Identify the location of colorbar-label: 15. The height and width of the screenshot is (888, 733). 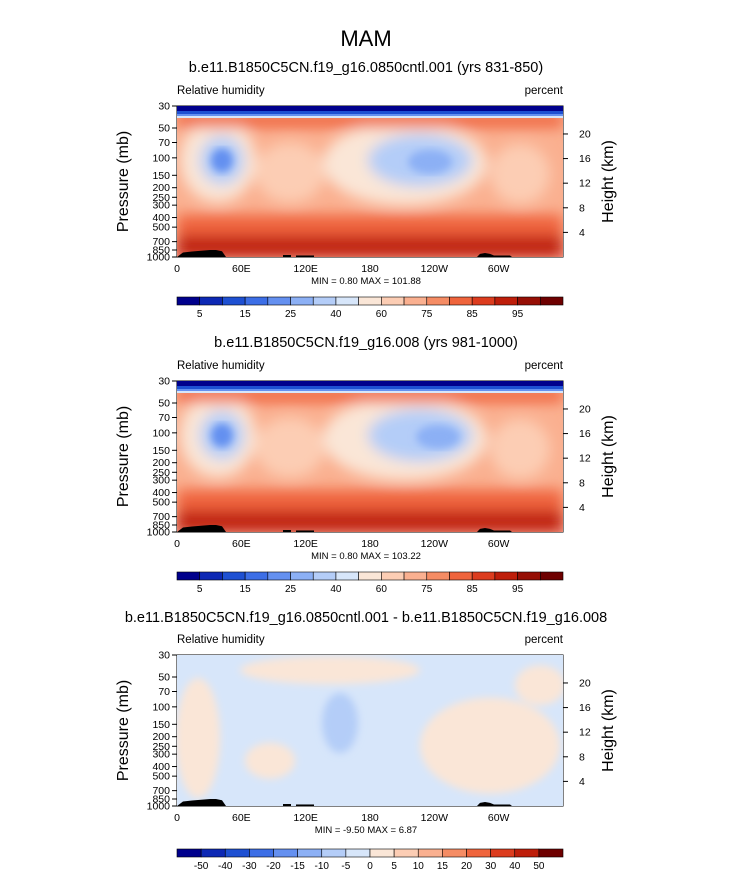
(246, 589).